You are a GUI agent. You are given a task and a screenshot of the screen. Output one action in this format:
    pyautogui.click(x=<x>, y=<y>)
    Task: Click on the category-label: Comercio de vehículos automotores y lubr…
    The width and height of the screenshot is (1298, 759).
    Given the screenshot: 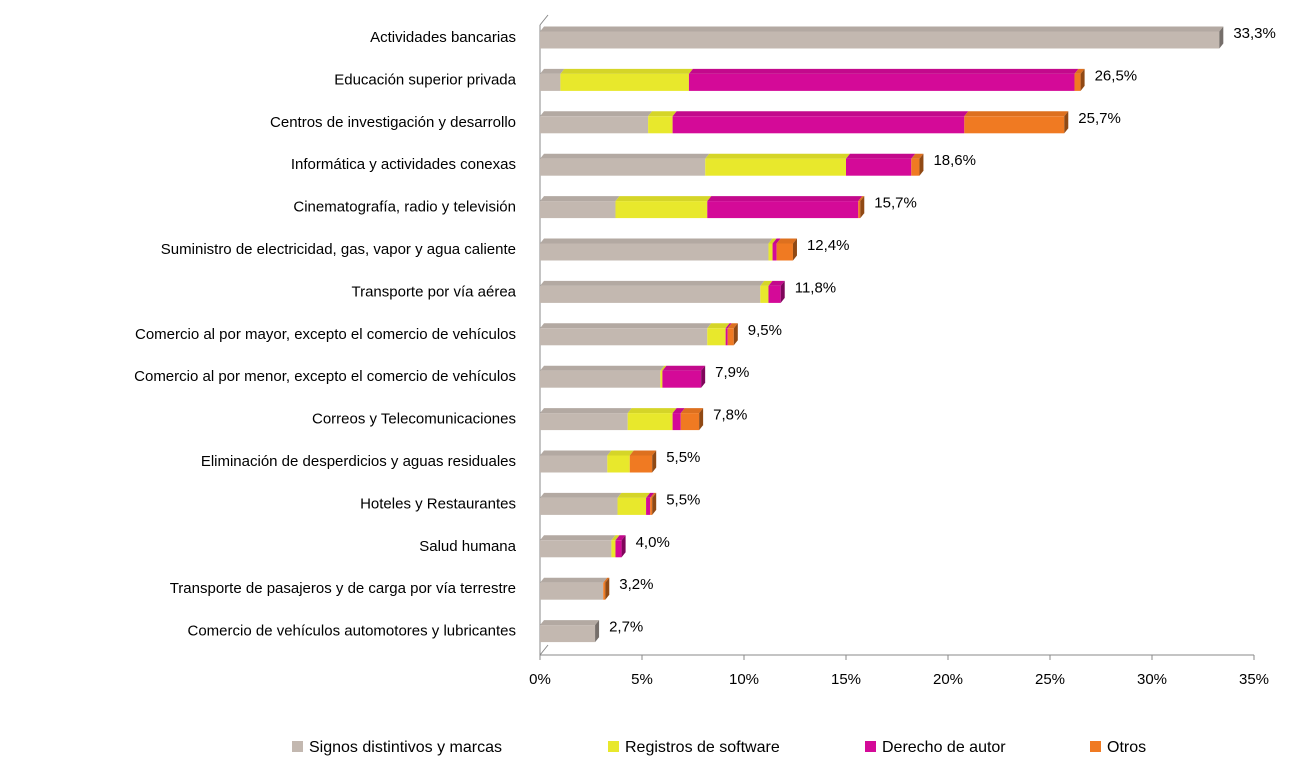 What is the action you would take?
    pyautogui.click(x=352, y=631)
    